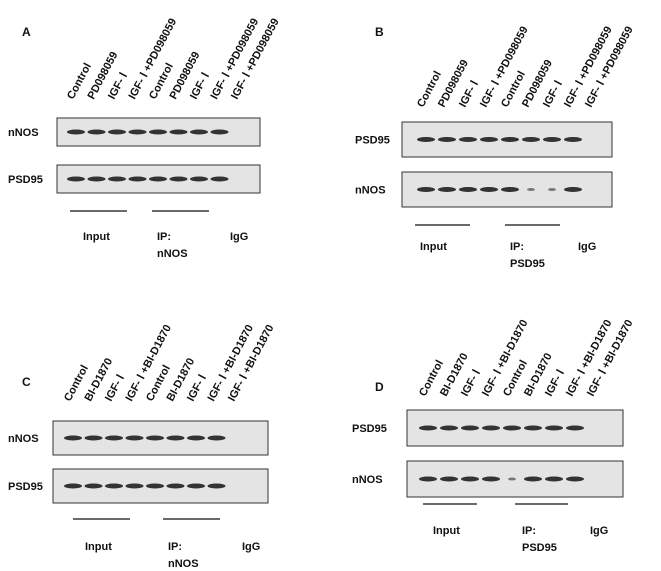 The width and height of the screenshot is (661, 571). I want to click on panel-letter: D, so click(379, 387).